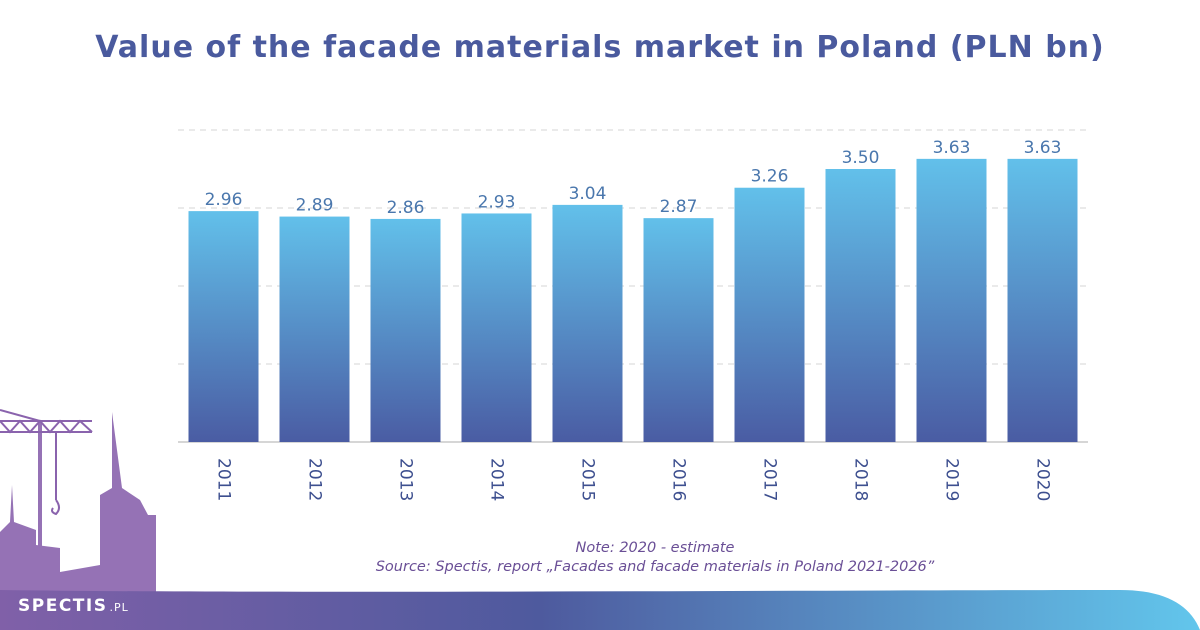 This screenshot has height=630, width=1200. What do you see at coordinates (655, 548) in the screenshot?
I see `note-text: Note: 2020 - estimate` at bounding box center [655, 548].